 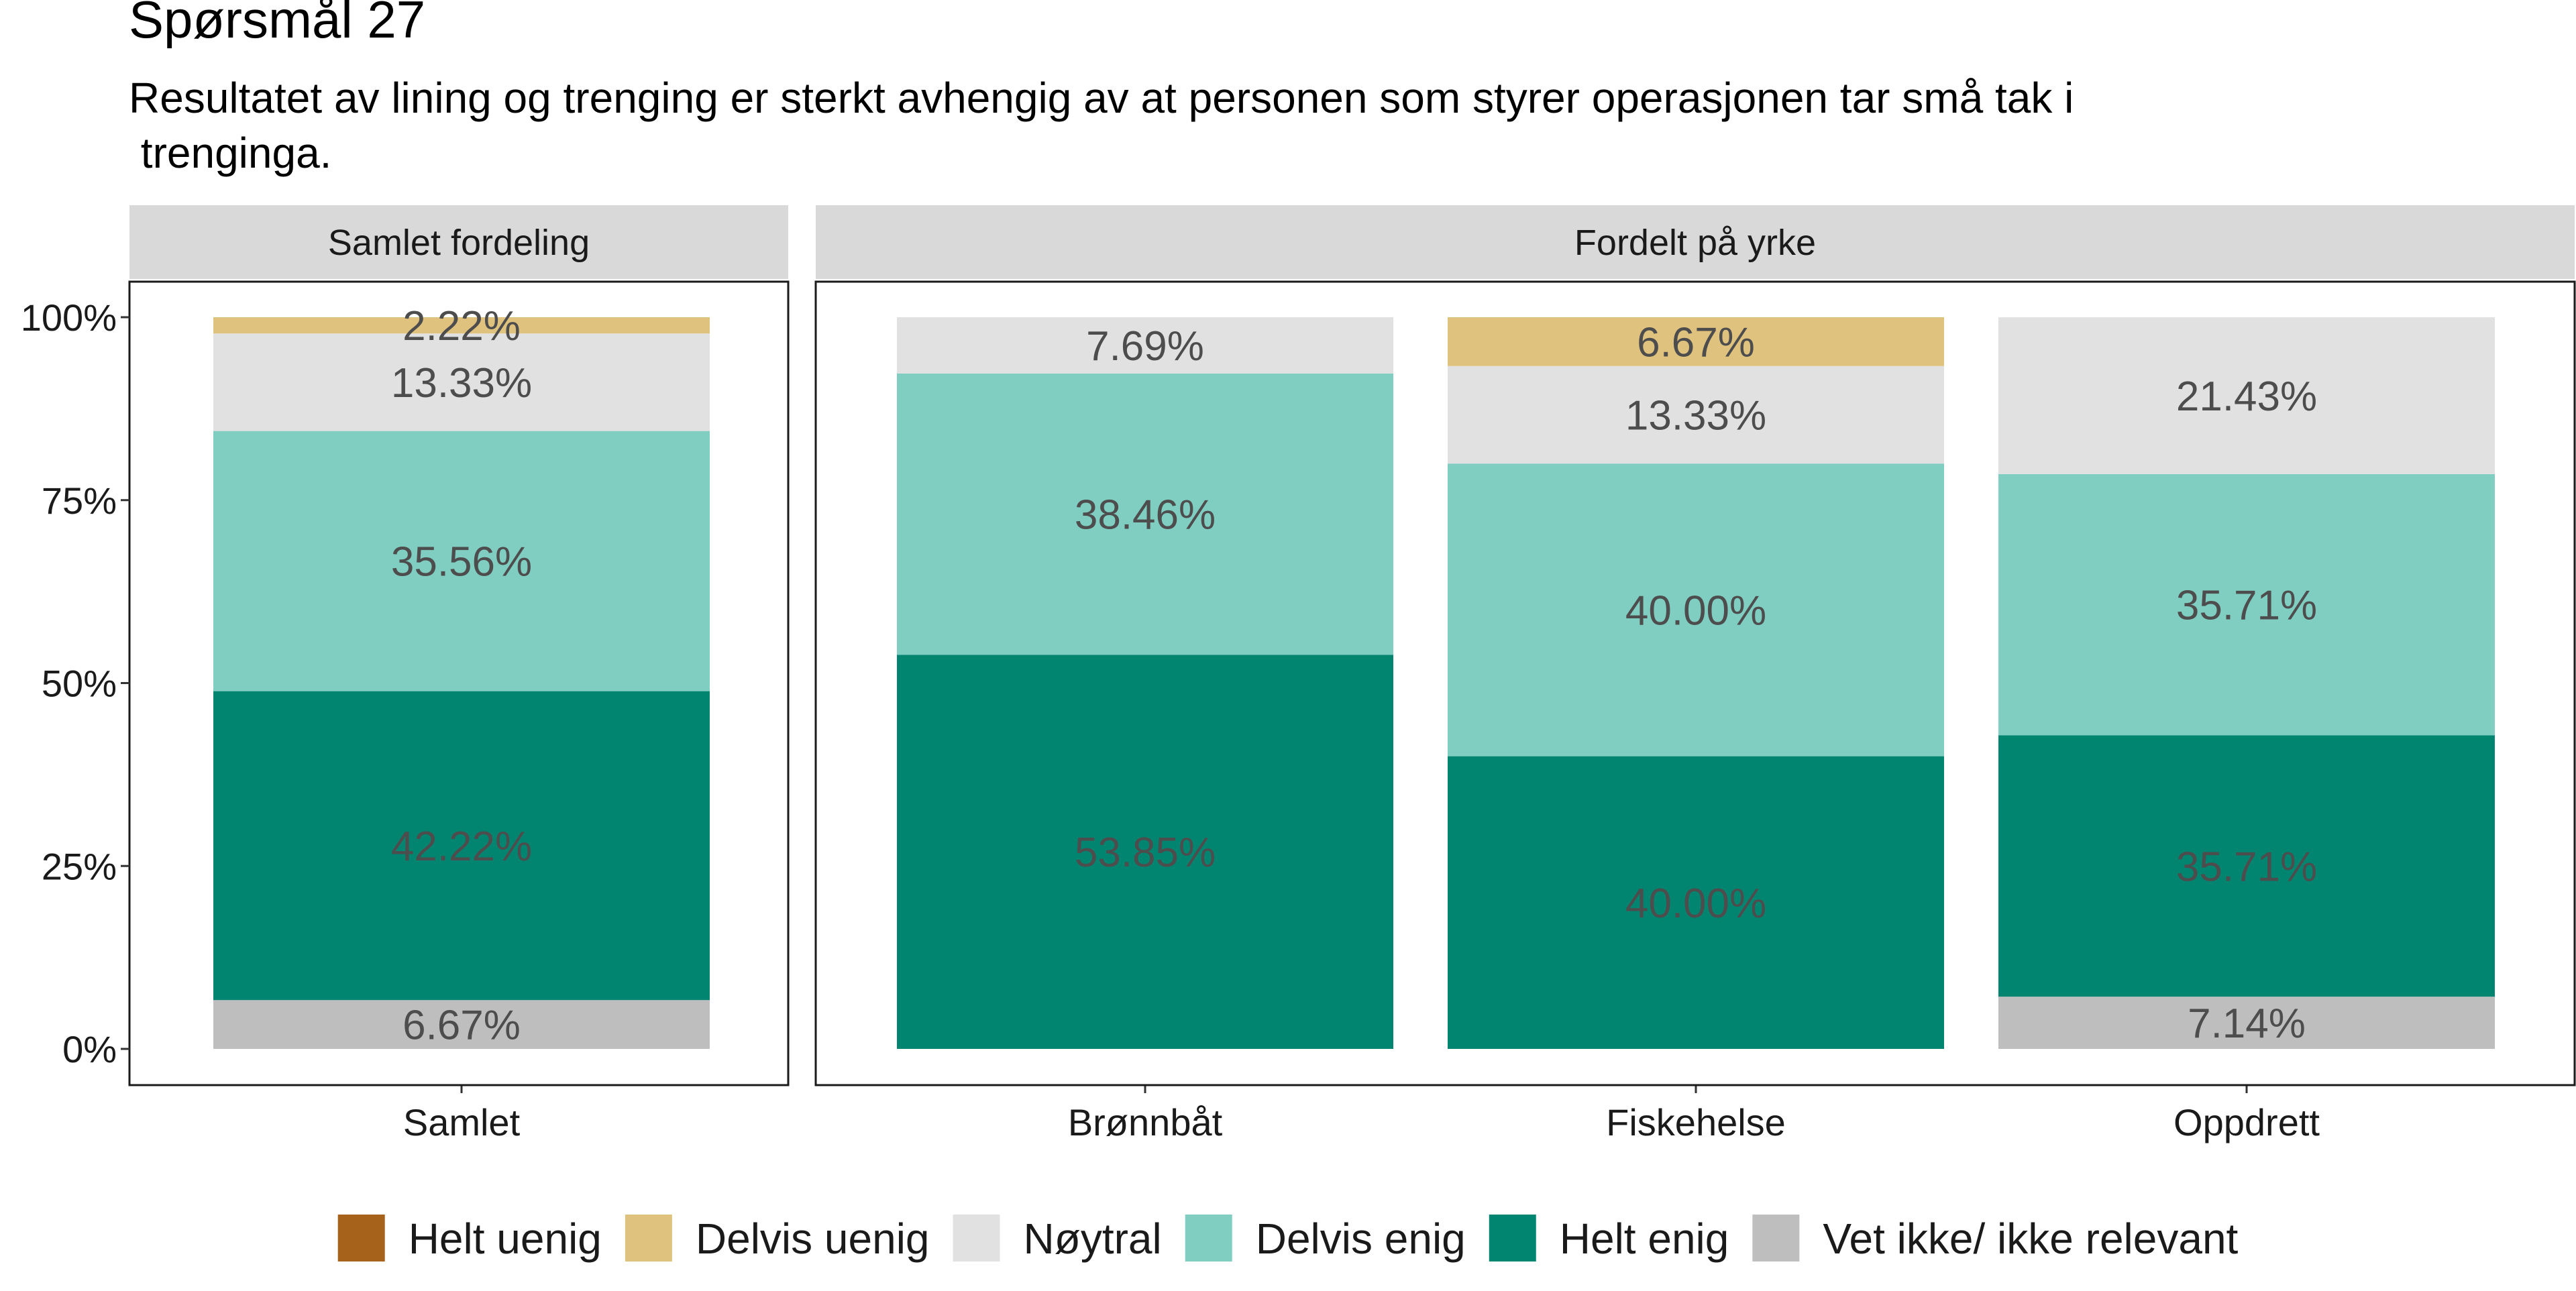 What do you see at coordinates (79, 501) in the screenshot?
I see `y-tick-label: 75%` at bounding box center [79, 501].